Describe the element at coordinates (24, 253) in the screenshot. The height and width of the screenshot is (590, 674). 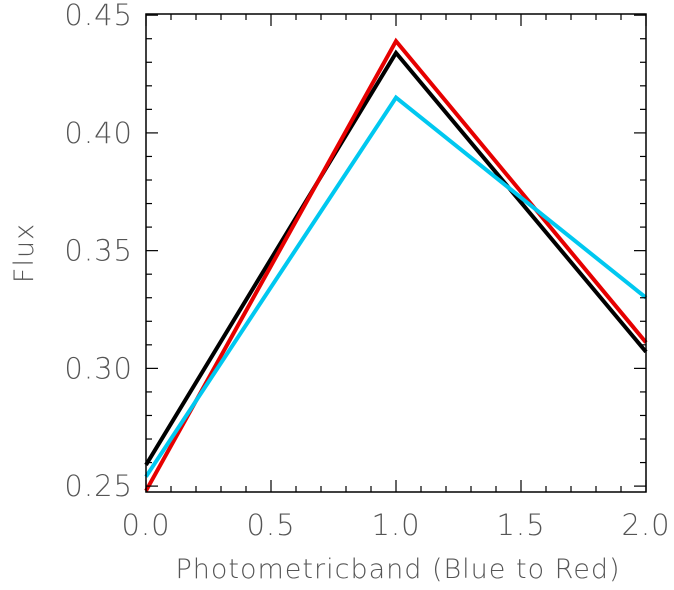
I see `y-axis-label: Flux` at that location.